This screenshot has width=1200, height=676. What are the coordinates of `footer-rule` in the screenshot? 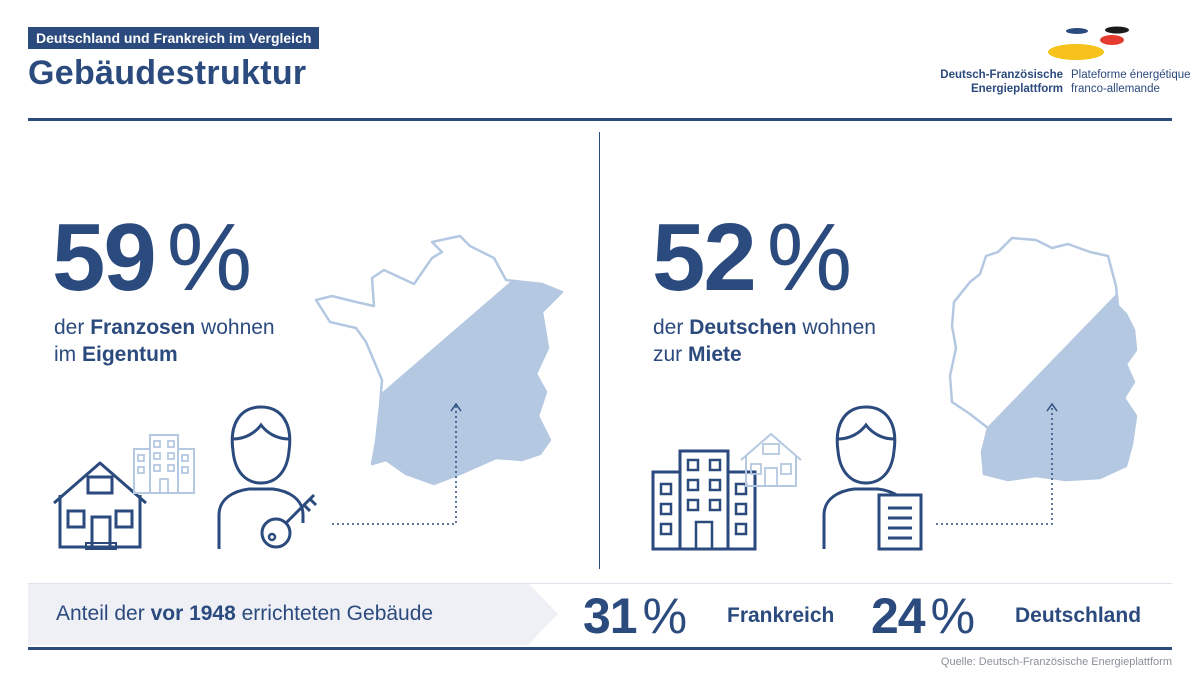 It's located at (600, 648).